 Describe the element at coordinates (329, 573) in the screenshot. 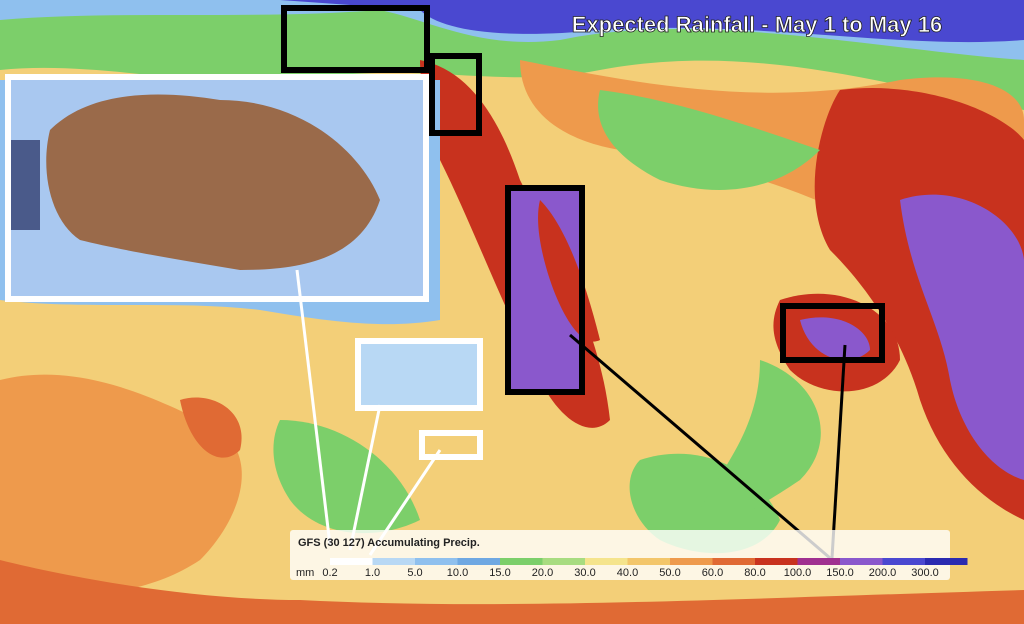

I see `legend-label: 0.2` at that location.